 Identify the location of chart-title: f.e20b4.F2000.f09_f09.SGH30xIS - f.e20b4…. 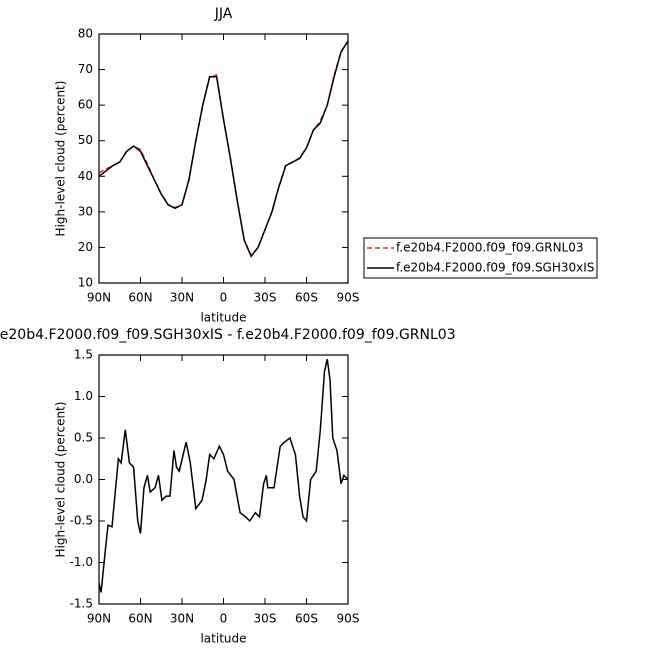
(228, 335).